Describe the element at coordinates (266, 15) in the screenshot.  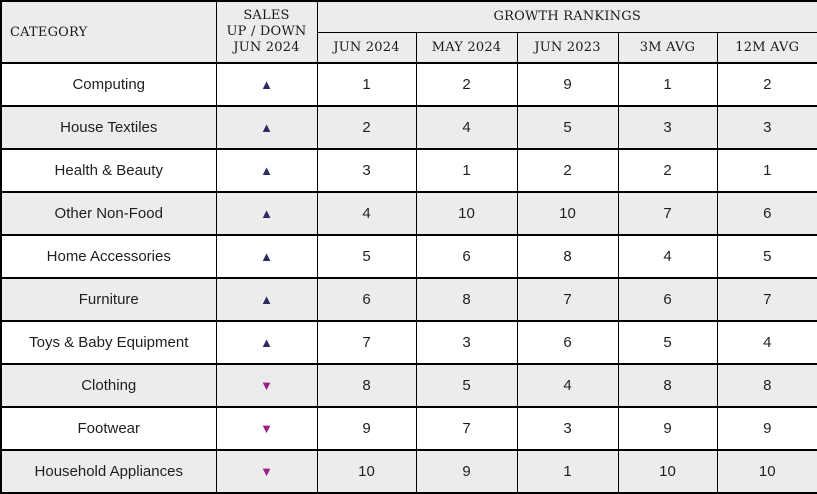
I see `sales-header-line-1: SALES` at that location.